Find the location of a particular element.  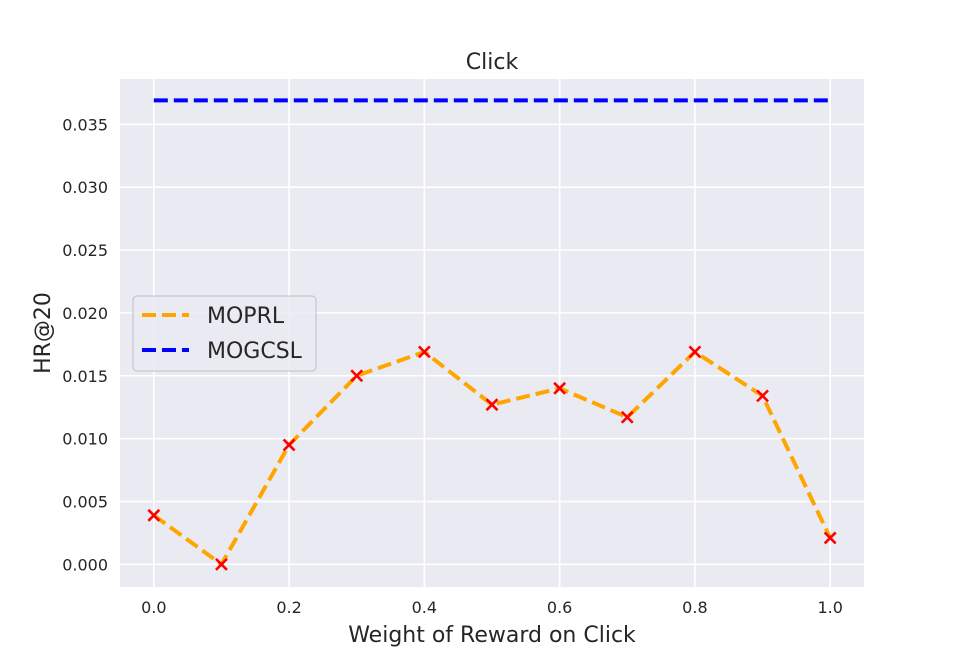

legend: MOPRL MOGCSL is located at coordinates (224, 333).